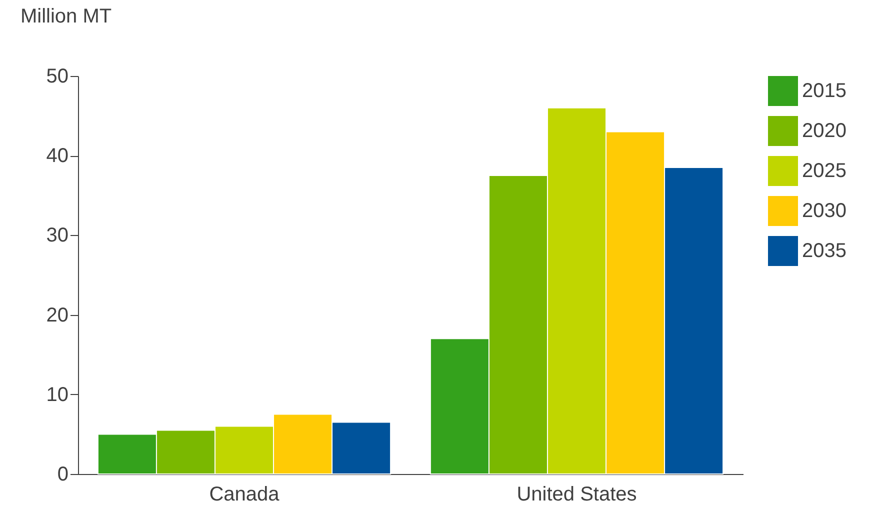 The width and height of the screenshot is (885, 513). I want to click on legend-label: 2025, so click(824, 171).